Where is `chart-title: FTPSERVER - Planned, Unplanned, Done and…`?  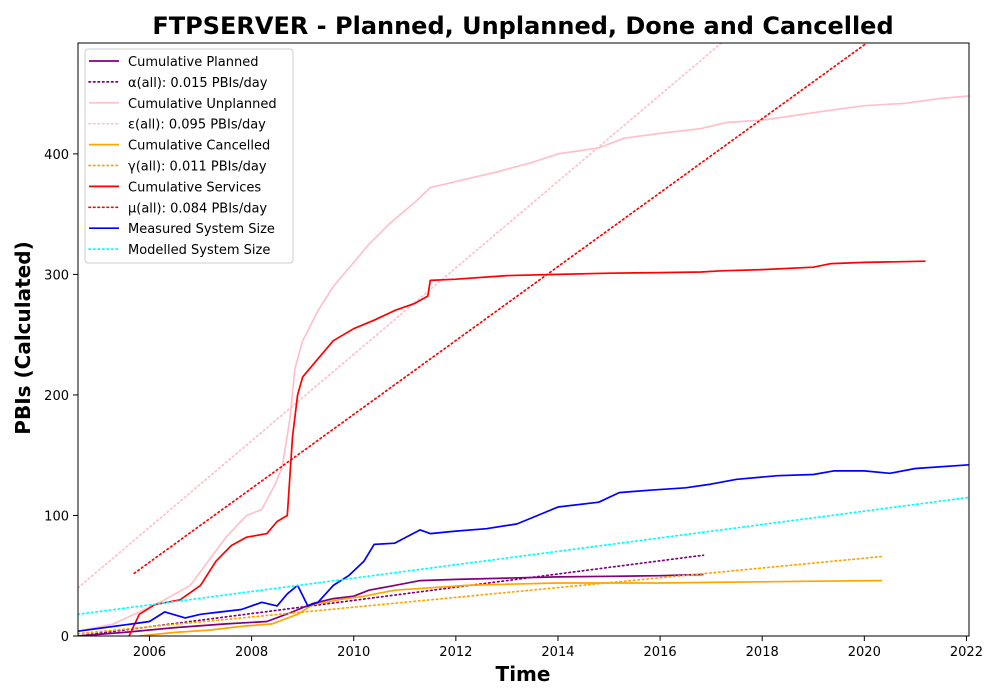 chart-title: FTPSERVER - Planned, Unplanned, Done and… is located at coordinates (522, 26).